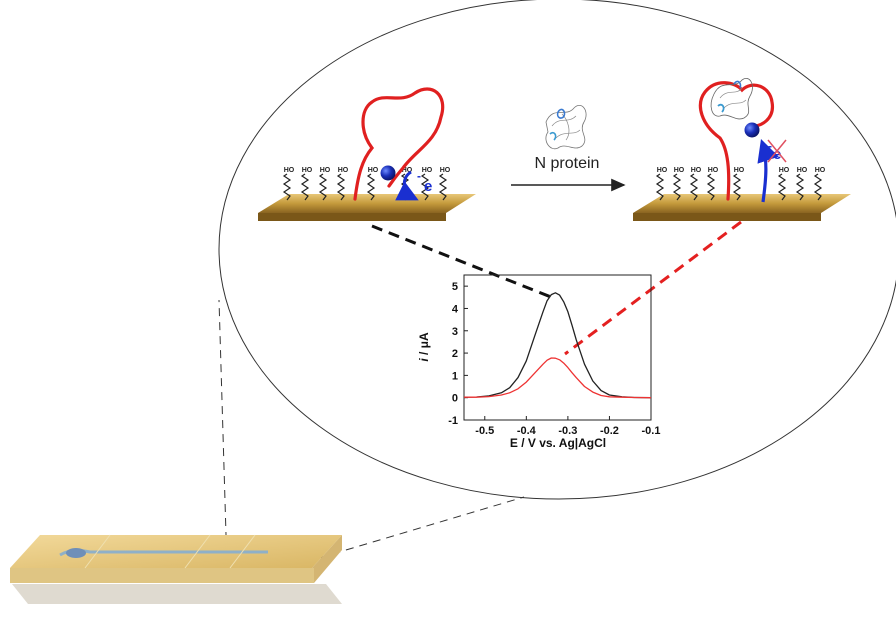 This screenshot has height=622, width=896. I want to click on chart-plot-area, so click(557, 347).